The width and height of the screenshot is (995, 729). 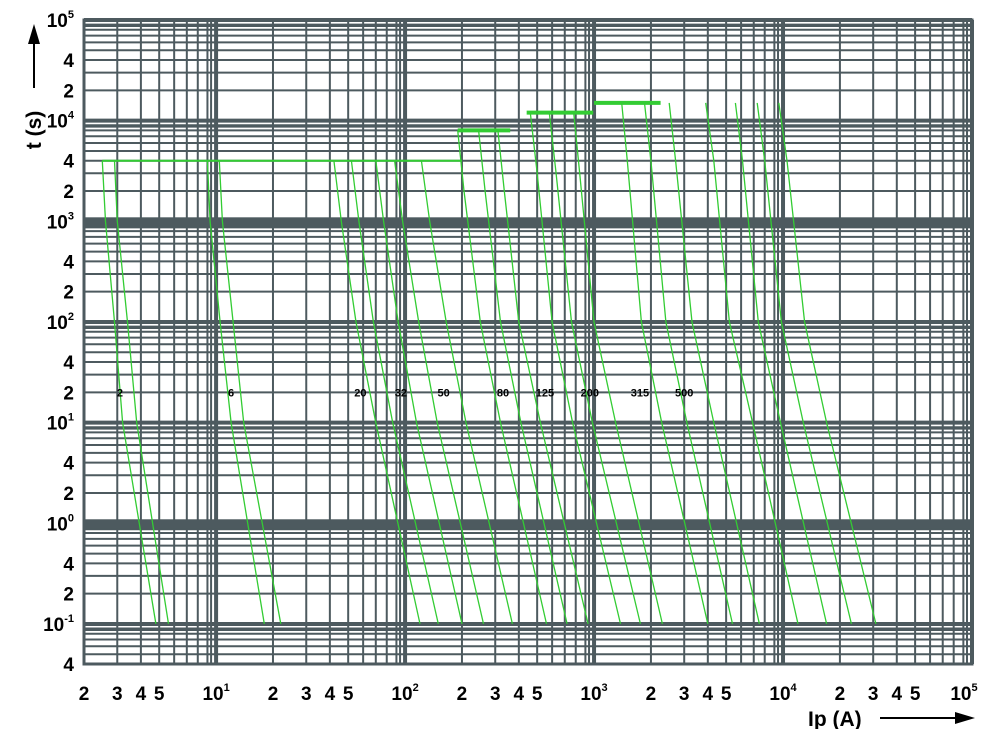 What do you see at coordinates (60, 423) in the screenshot?
I see `y-tick-label: 10¹` at bounding box center [60, 423].